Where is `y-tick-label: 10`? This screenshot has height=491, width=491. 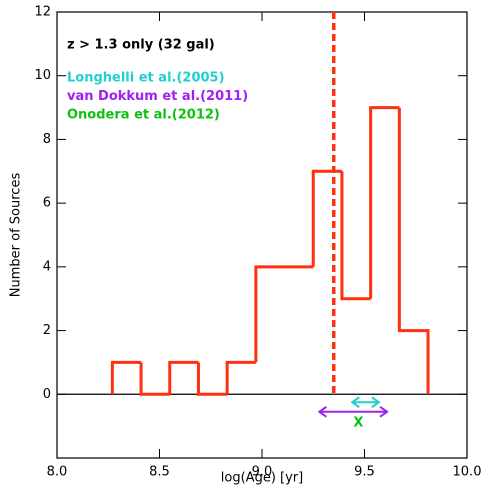 y-tick-label: 10 is located at coordinates (42, 75).